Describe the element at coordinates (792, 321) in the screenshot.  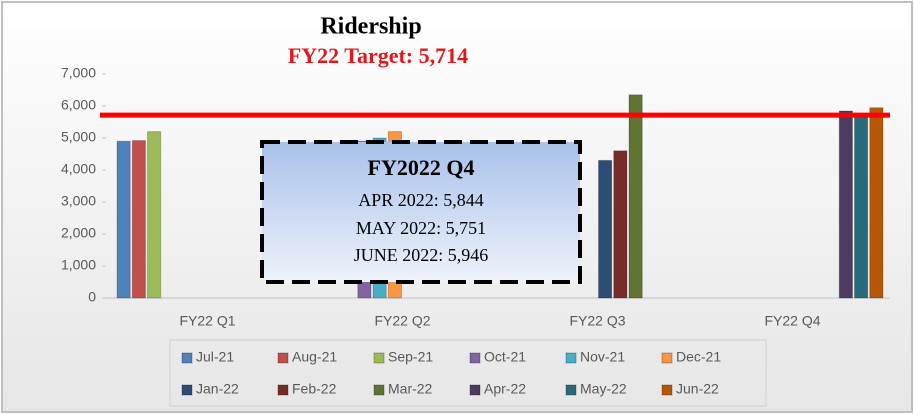
I see `x-tick-label: FY22 Q4` at that location.